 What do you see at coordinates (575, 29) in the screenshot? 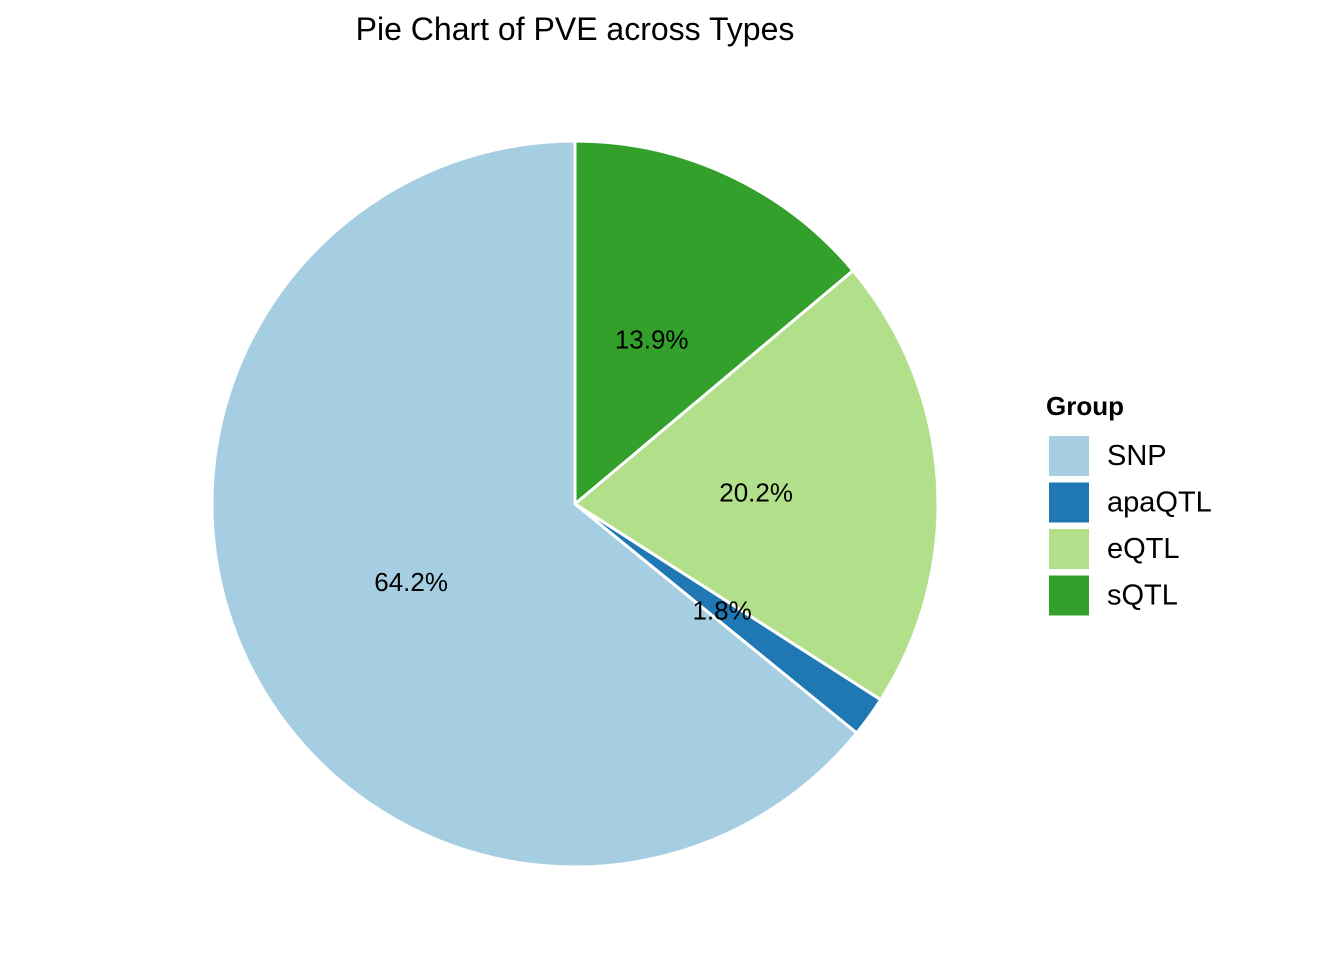
I see `chart-title: Pie Chart of PVE across Types` at bounding box center [575, 29].